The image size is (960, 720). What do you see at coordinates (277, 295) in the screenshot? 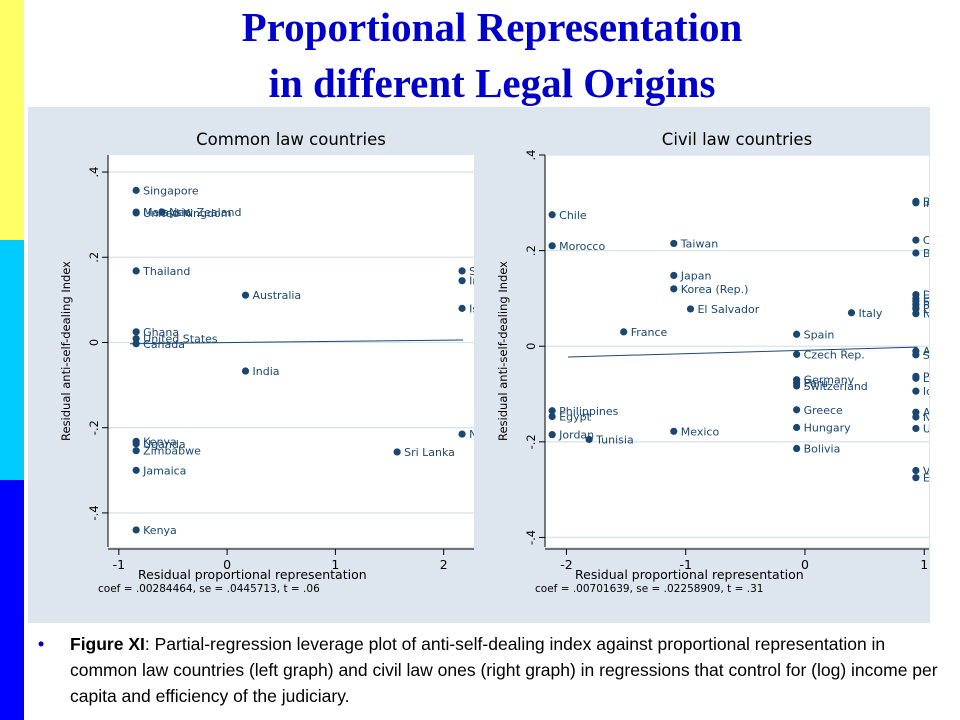
I see `point-label: Australia` at bounding box center [277, 295].